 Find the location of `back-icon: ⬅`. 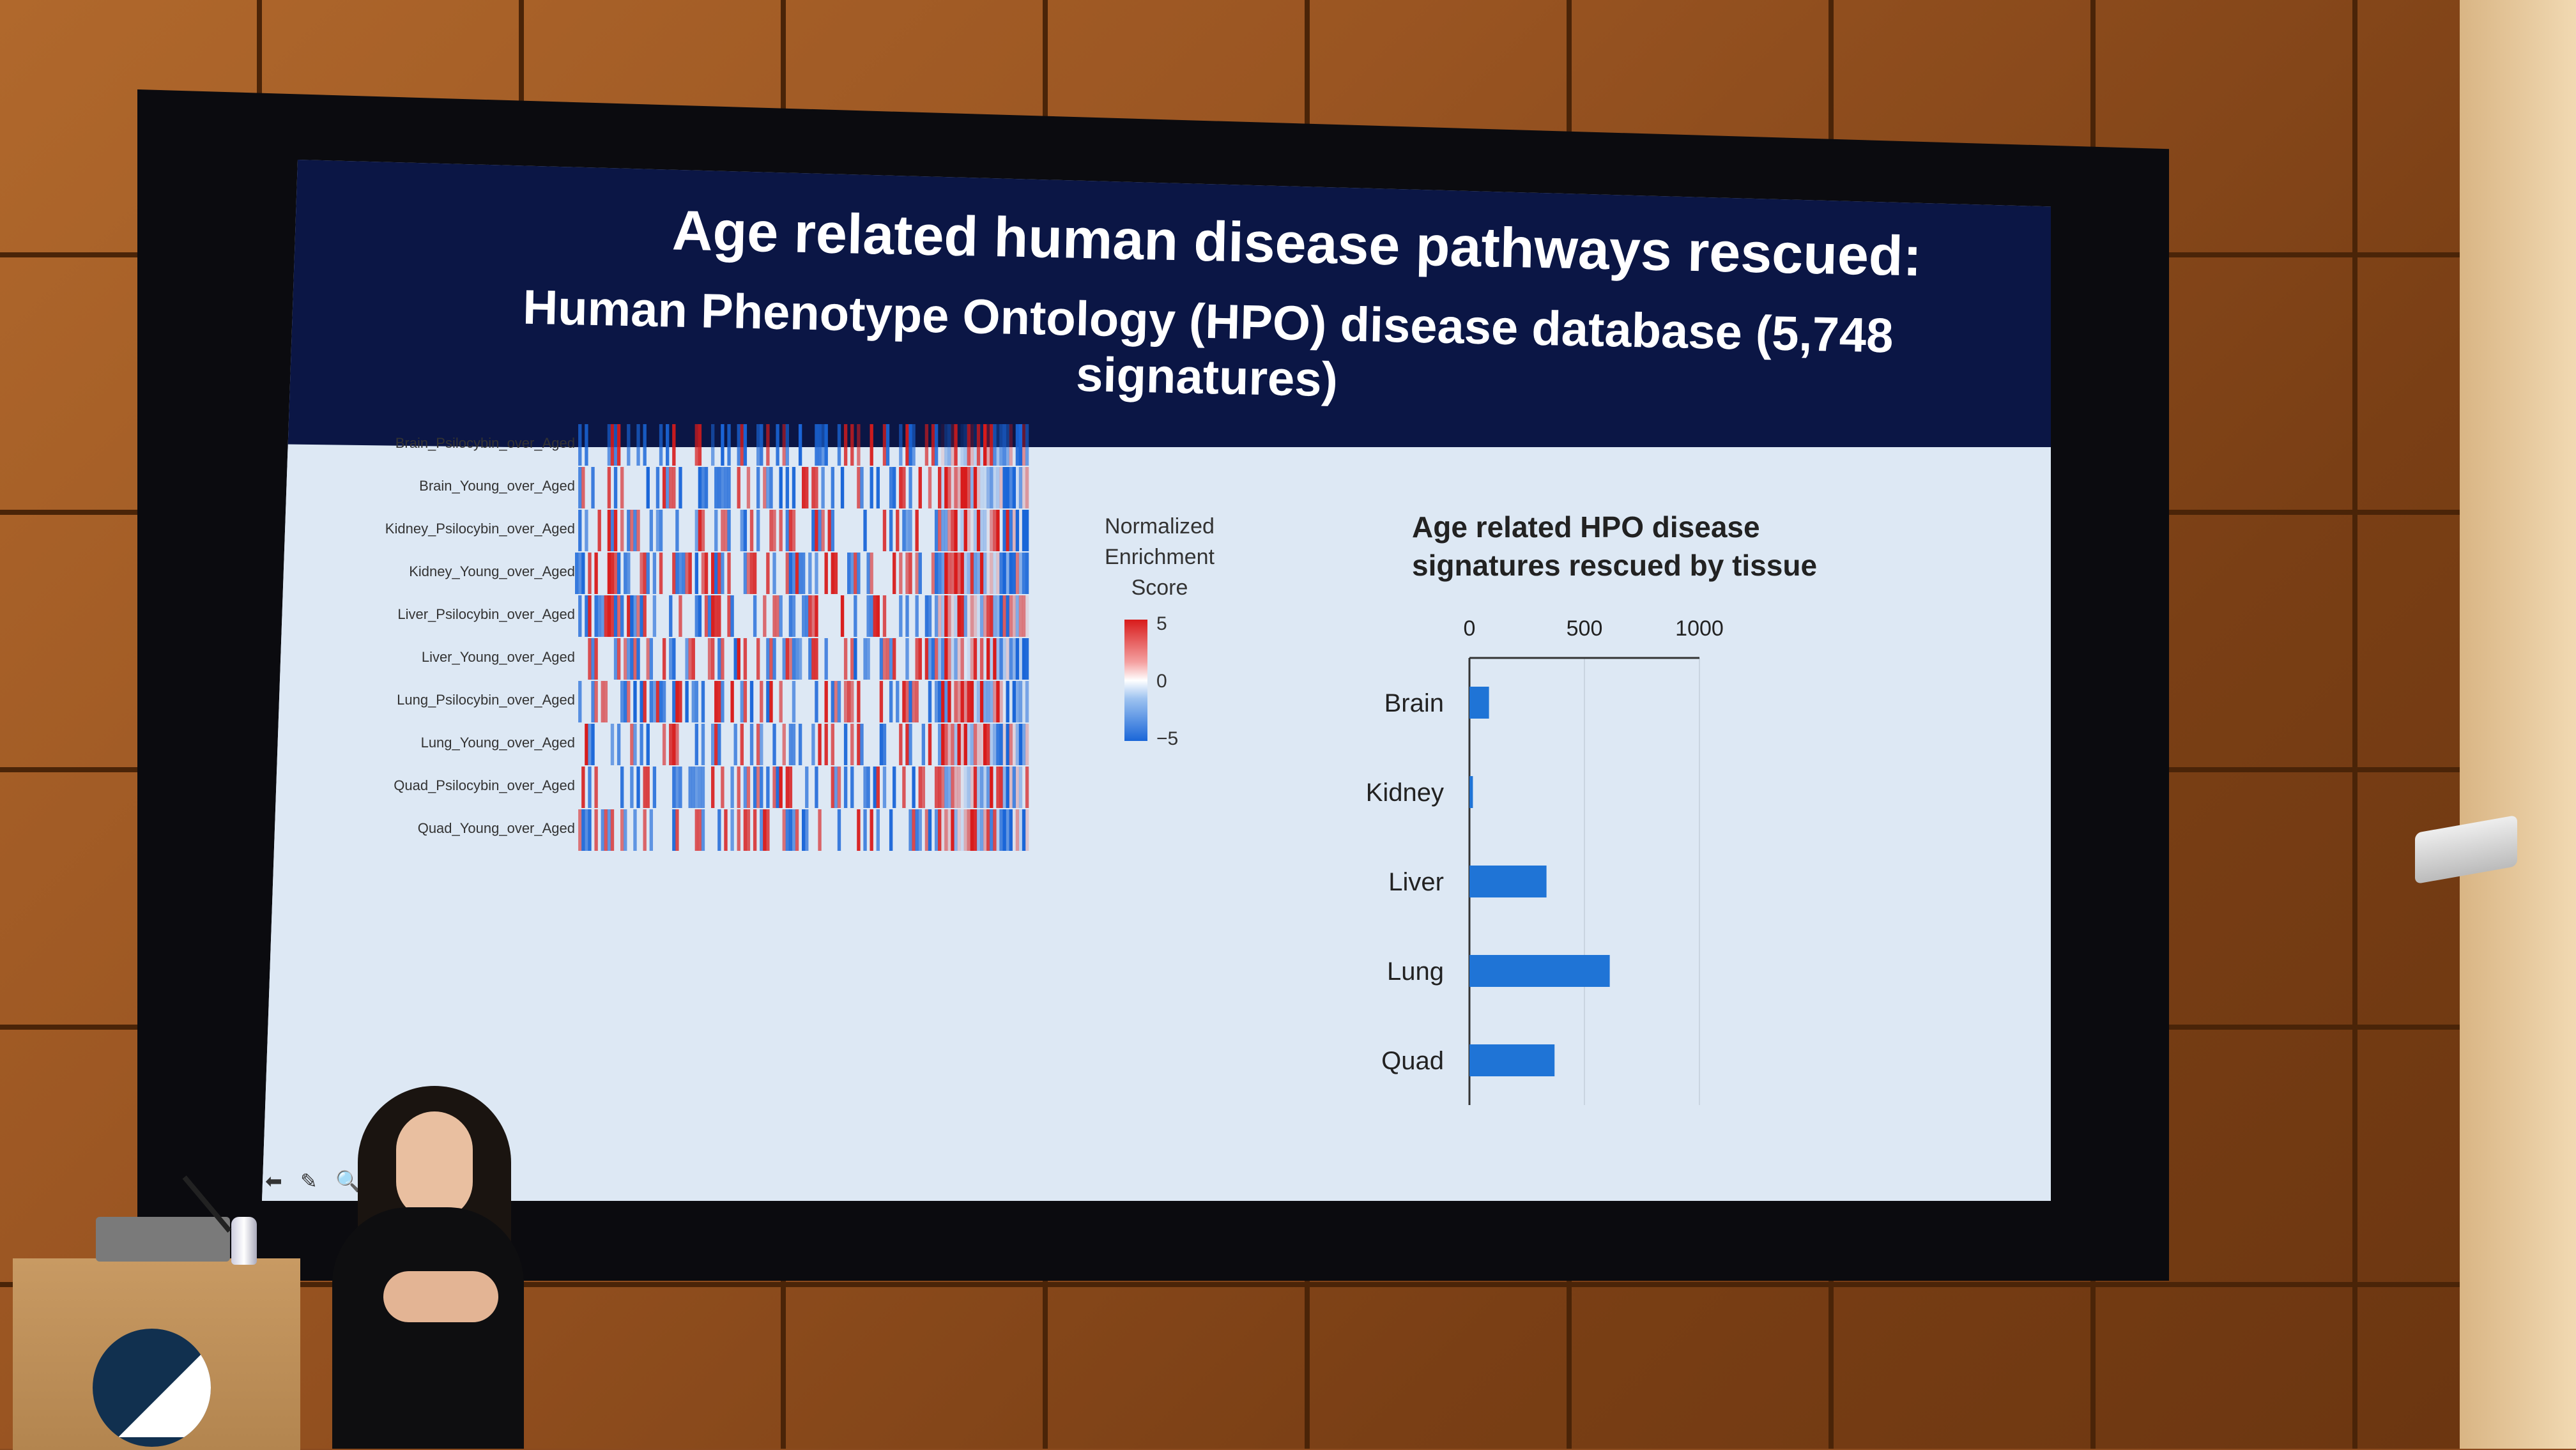

back-icon: ⬅ is located at coordinates (273, 1181).